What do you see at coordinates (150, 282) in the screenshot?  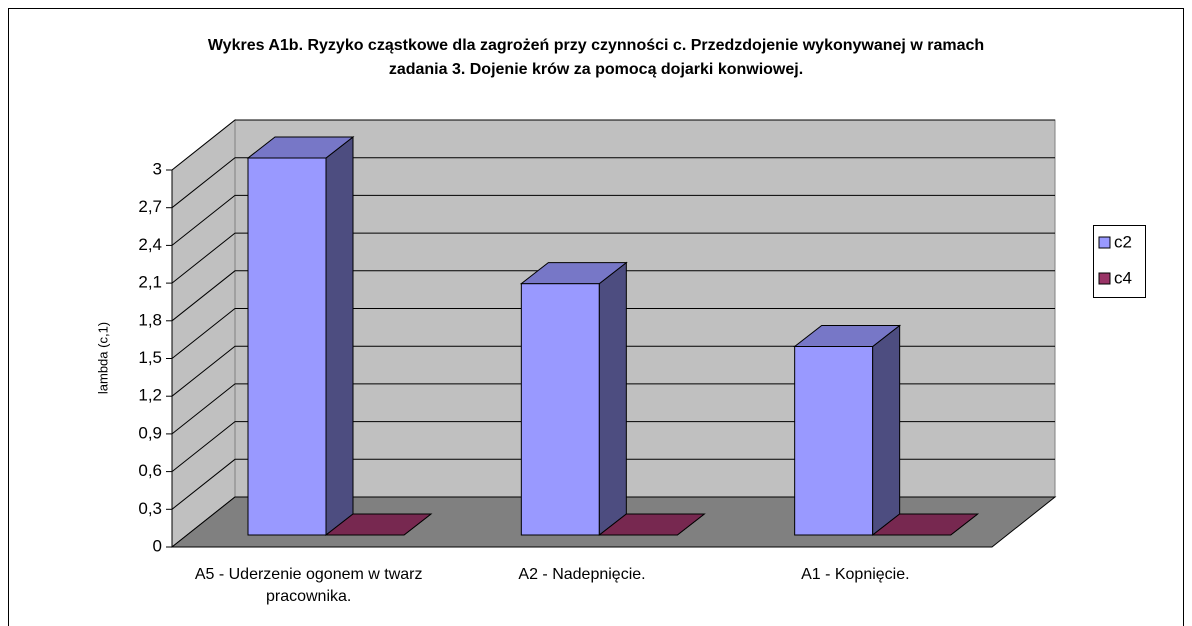 I see `y-tick-label: 2,1` at bounding box center [150, 282].